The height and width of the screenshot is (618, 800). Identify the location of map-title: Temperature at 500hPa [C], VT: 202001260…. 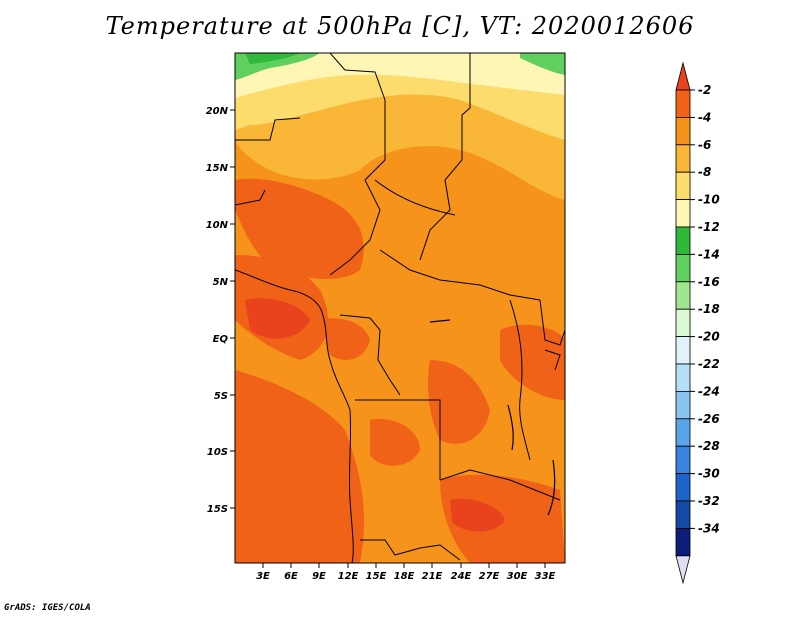
(400, 26).